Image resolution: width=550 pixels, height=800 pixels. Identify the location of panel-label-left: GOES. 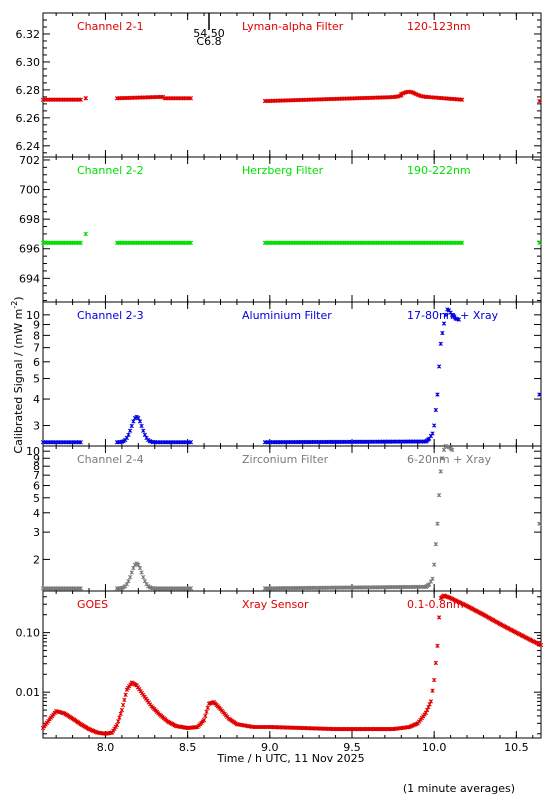
(92, 604).